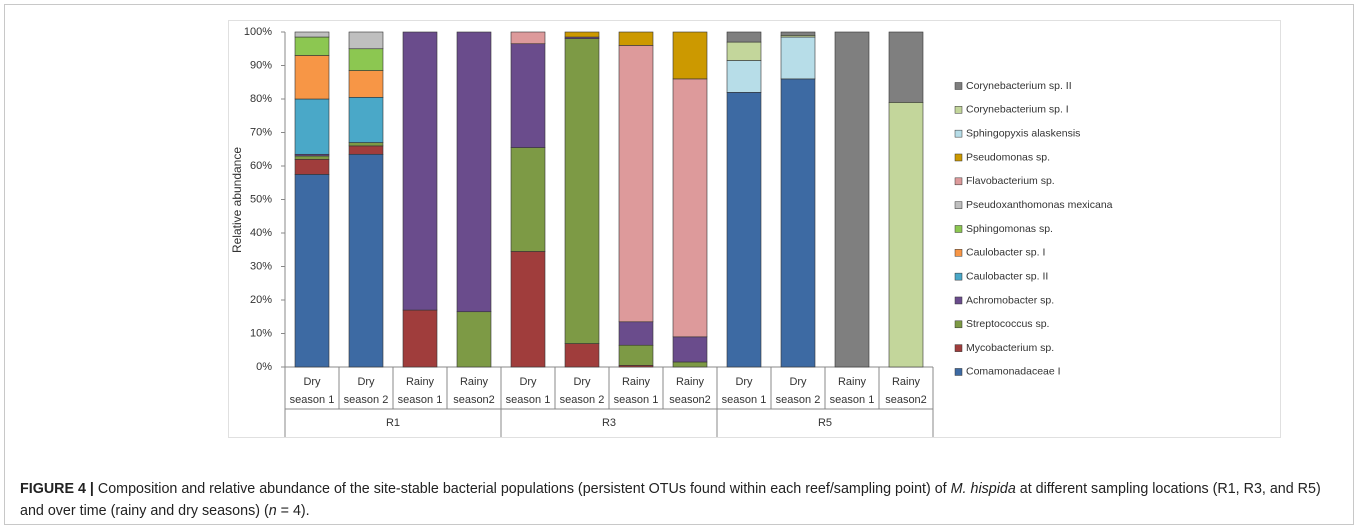 The width and height of the screenshot is (1358, 529). Describe the element at coordinates (1010, 300) in the screenshot. I see `legend-label: Achromobacter sp.` at that location.